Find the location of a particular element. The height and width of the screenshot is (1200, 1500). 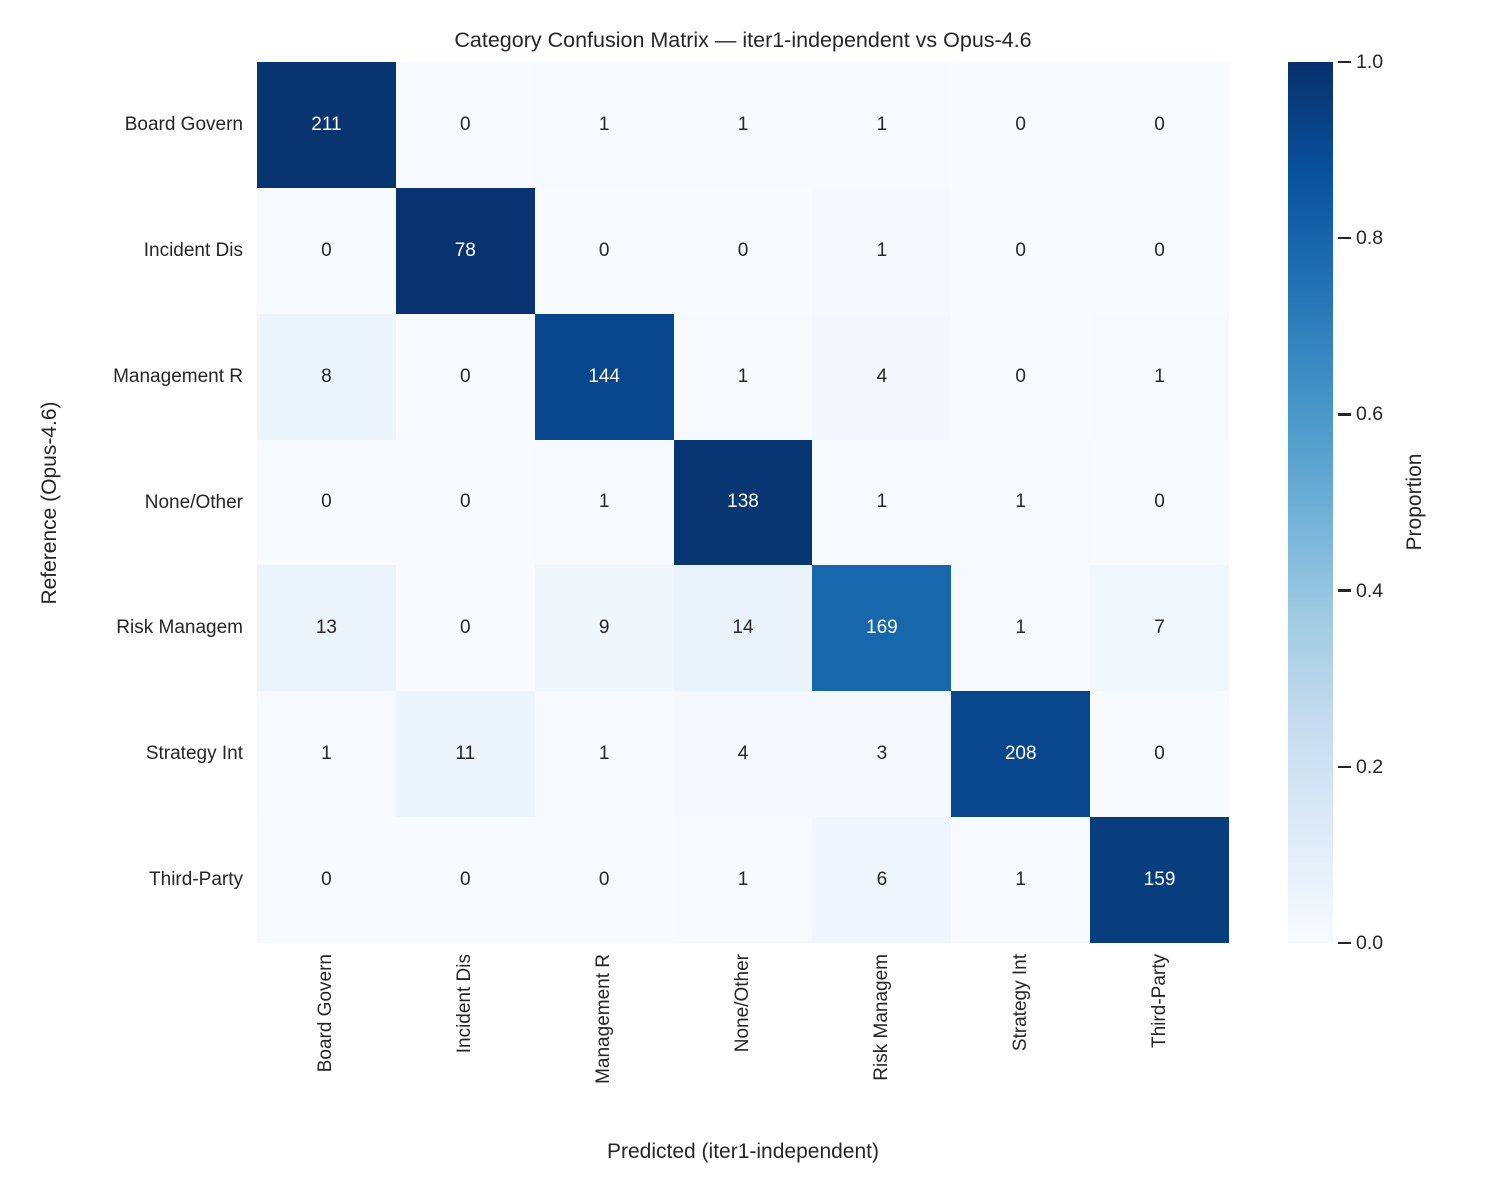

matrix-cell: 14 is located at coordinates (743, 628).